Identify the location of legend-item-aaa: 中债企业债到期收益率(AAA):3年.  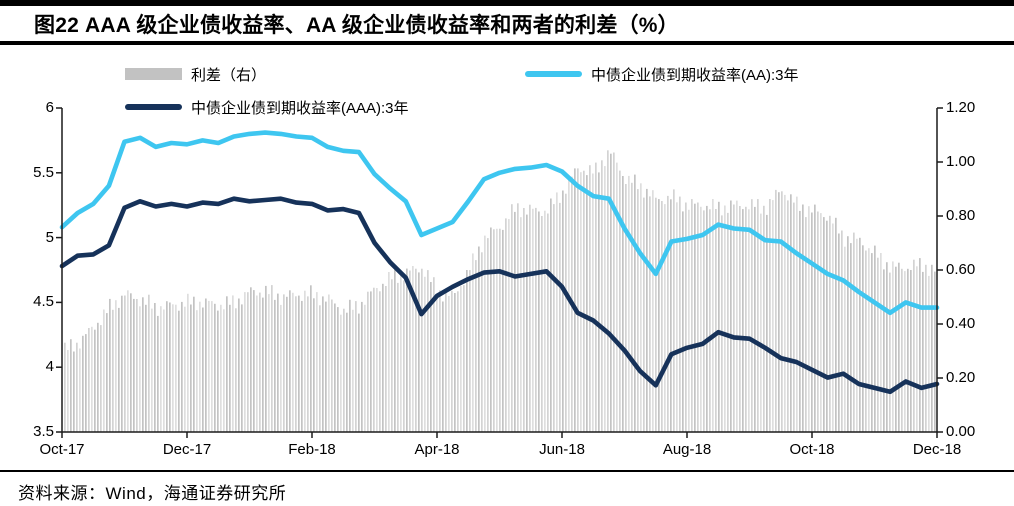
(267, 107).